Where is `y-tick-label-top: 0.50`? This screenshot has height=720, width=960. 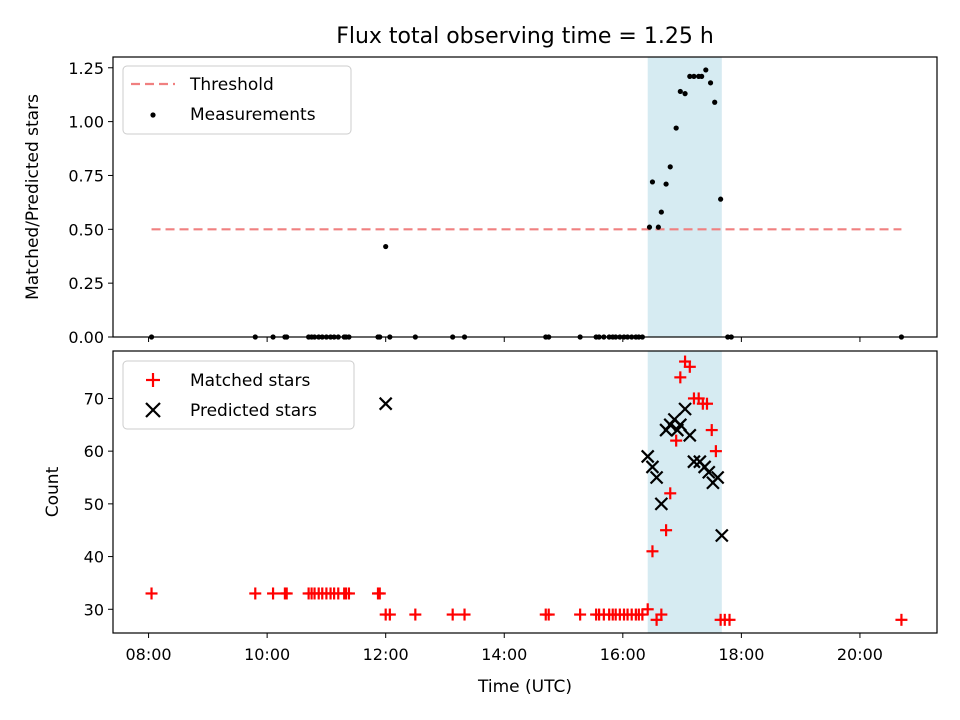
y-tick-label-top: 0.50 is located at coordinates (86, 229).